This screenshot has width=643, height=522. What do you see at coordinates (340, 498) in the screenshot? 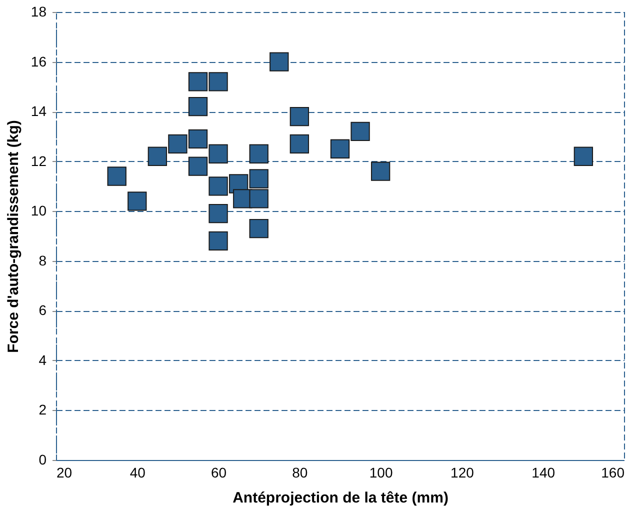
I see `x-axis-title: Antéprojection de la tête (mm)` at bounding box center [340, 498].